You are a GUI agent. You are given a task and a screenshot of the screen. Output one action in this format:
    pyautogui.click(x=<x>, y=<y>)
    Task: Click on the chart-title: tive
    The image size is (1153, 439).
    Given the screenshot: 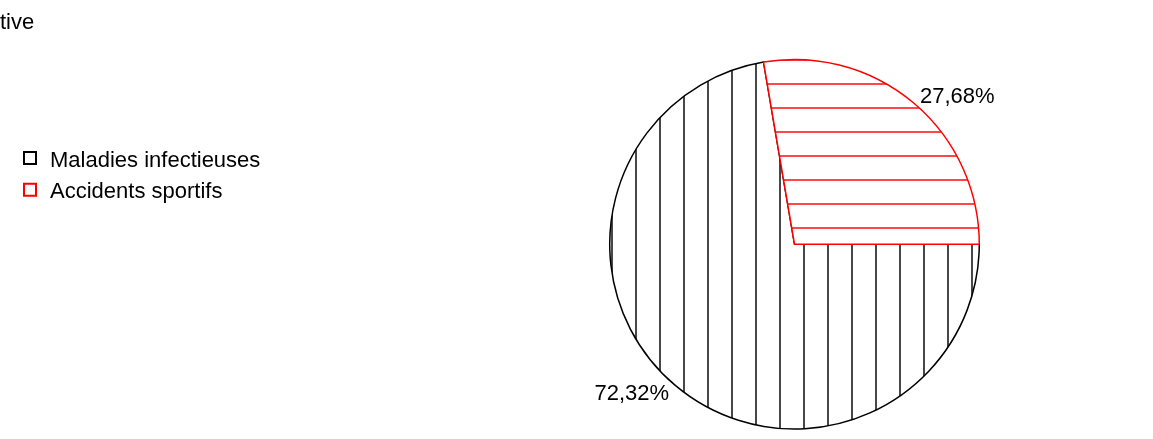 What is the action you would take?
    pyautogui.click(x=17, y=21)
    